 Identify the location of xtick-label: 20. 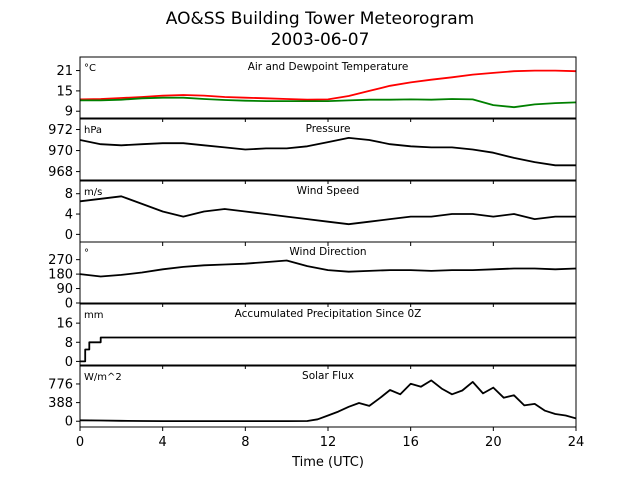
(493, 442).